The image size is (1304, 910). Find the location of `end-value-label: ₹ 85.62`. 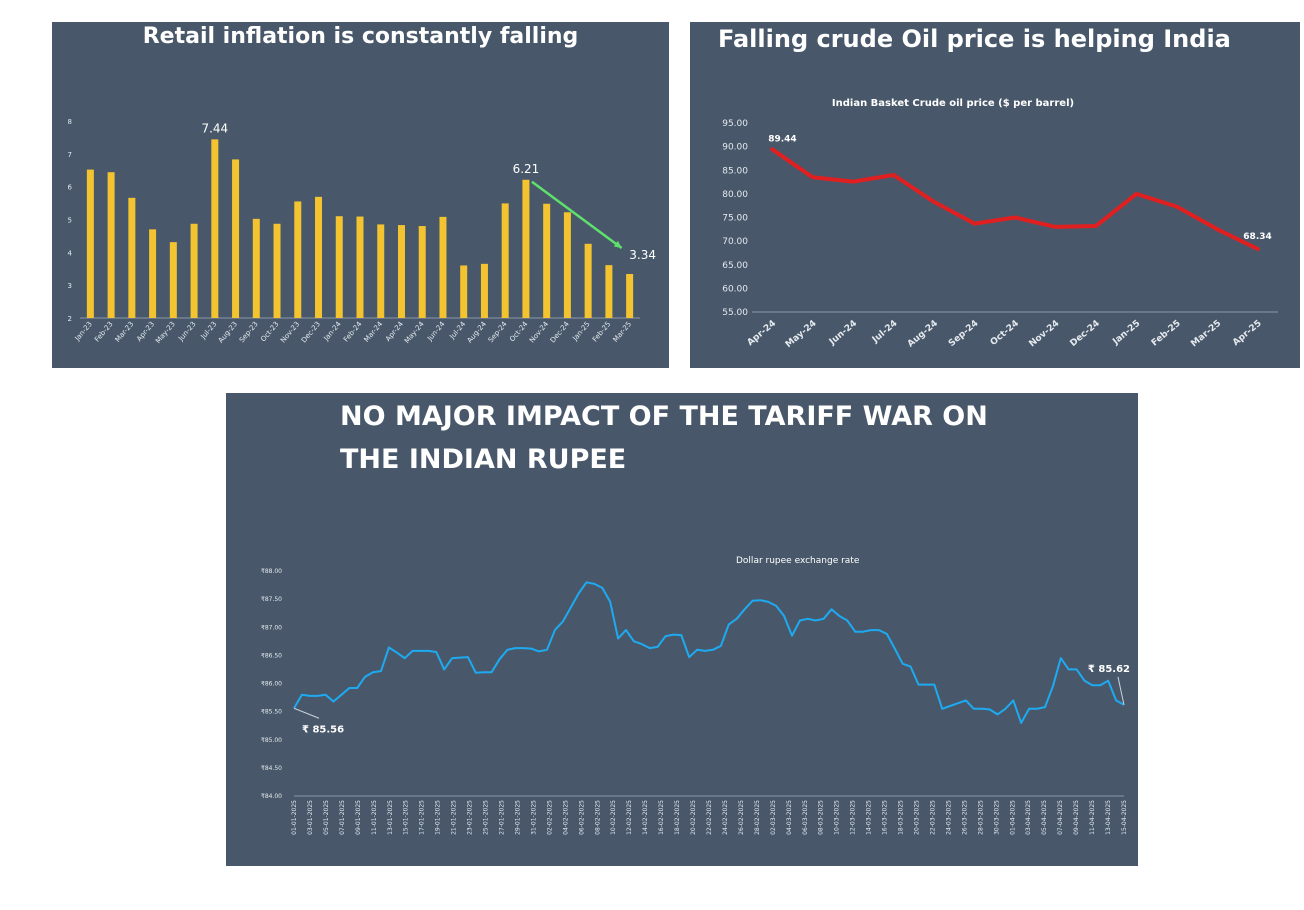

end-value-label: ₹ 85.62 is located at coordinates (1109, 669).